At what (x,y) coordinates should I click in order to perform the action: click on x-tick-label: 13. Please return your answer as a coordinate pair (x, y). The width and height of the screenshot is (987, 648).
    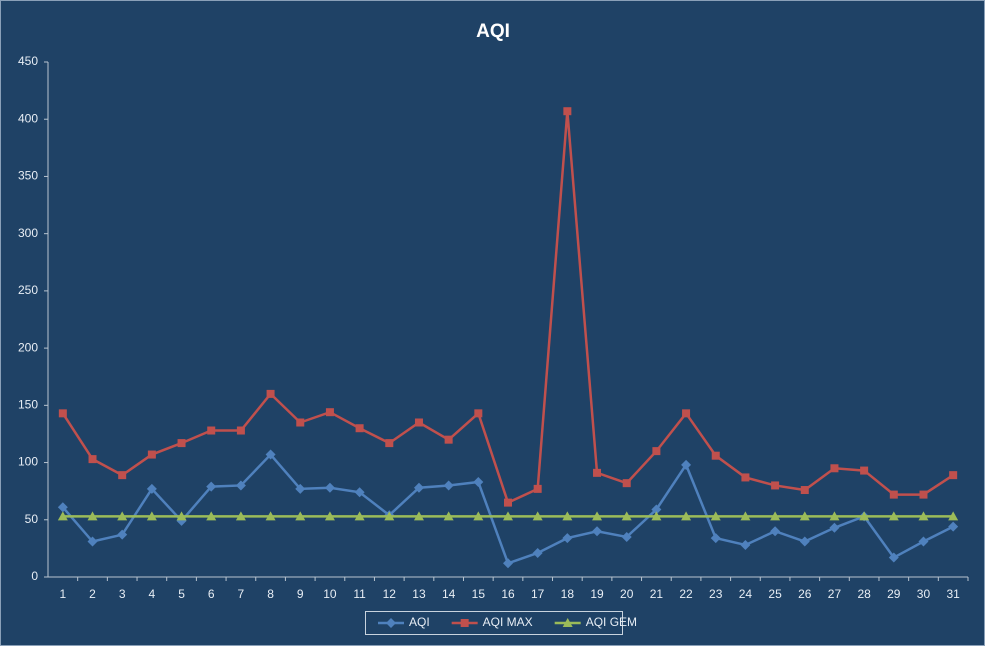
    Looking at the image, I should click on (419, 594).